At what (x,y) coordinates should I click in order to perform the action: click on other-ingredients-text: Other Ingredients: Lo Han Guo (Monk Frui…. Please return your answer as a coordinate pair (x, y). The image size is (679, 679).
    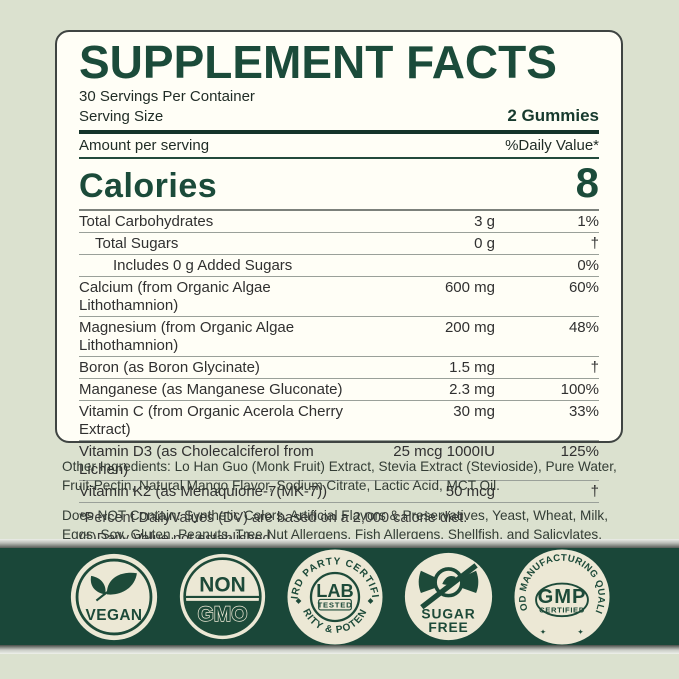
    Looking at the image, I should click on (339, 476).